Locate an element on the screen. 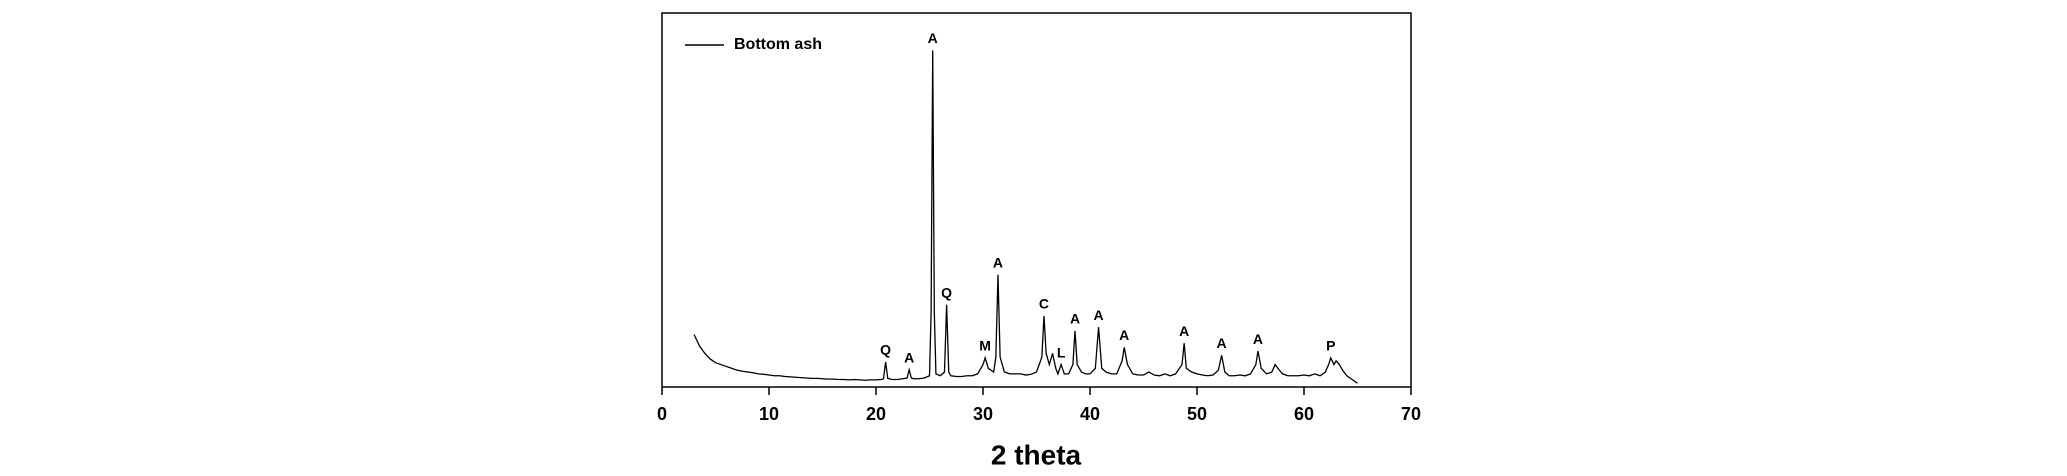 The width and height of the screenshot is (2067, 476). x-tick-label: 70 is located at coordinates (1411, 414).